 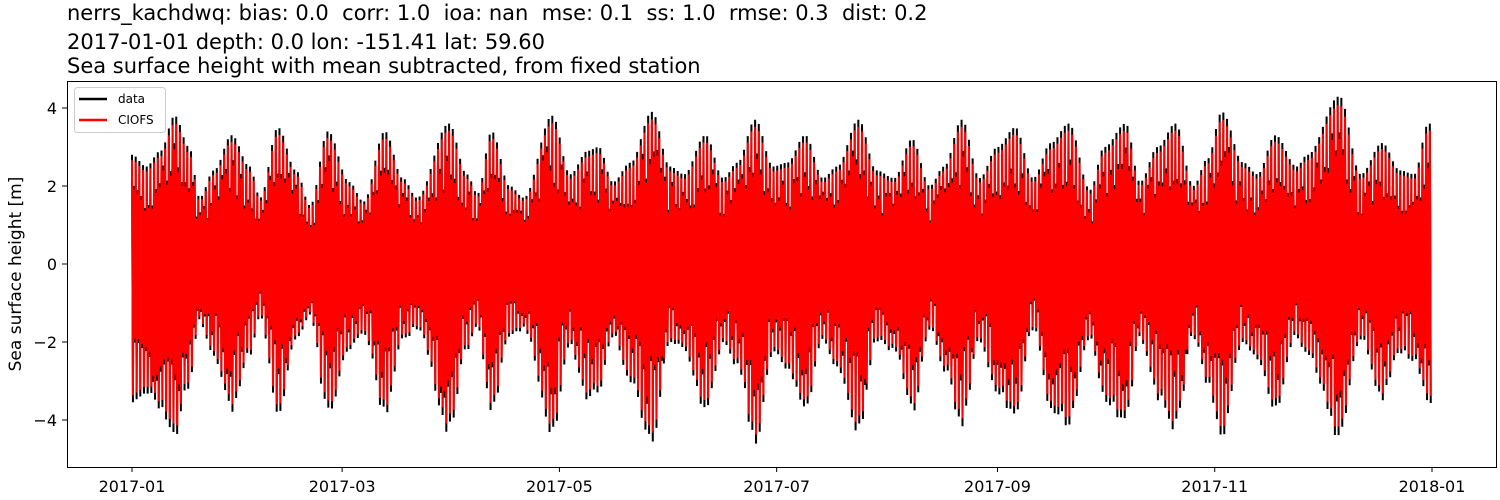 What do you see at coordinates (45, 420) in the screenshot?
I see `y-tick-label: −4` at bounding box center [45, 420].